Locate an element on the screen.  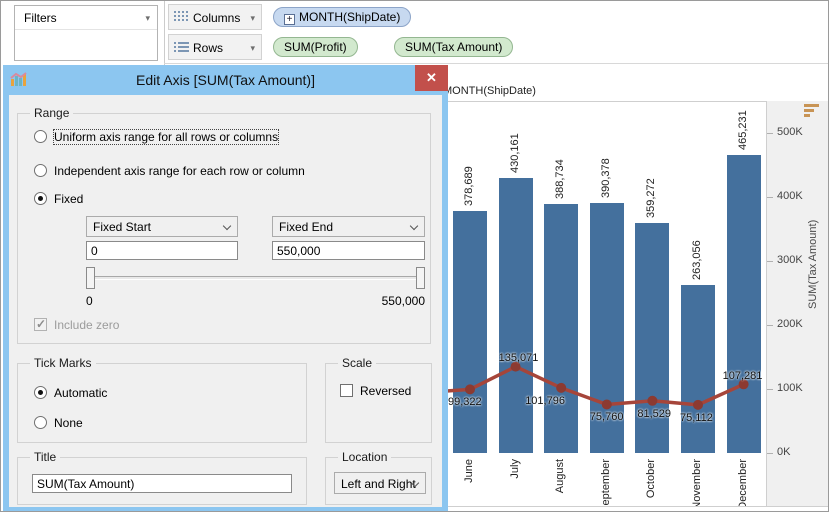
x-axis-label-august: August is located at coordinates (560, 476).